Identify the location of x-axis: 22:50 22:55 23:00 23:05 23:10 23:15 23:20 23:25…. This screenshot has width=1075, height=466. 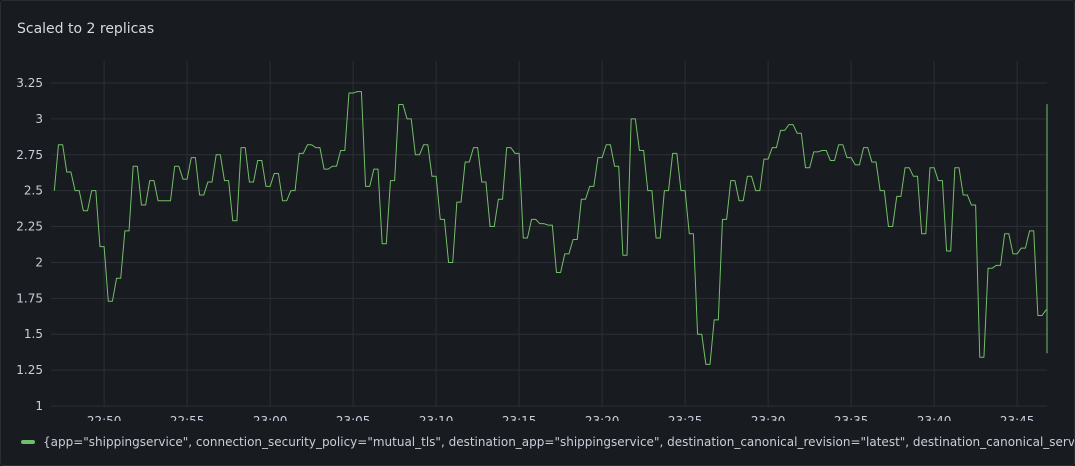
(561, 417).